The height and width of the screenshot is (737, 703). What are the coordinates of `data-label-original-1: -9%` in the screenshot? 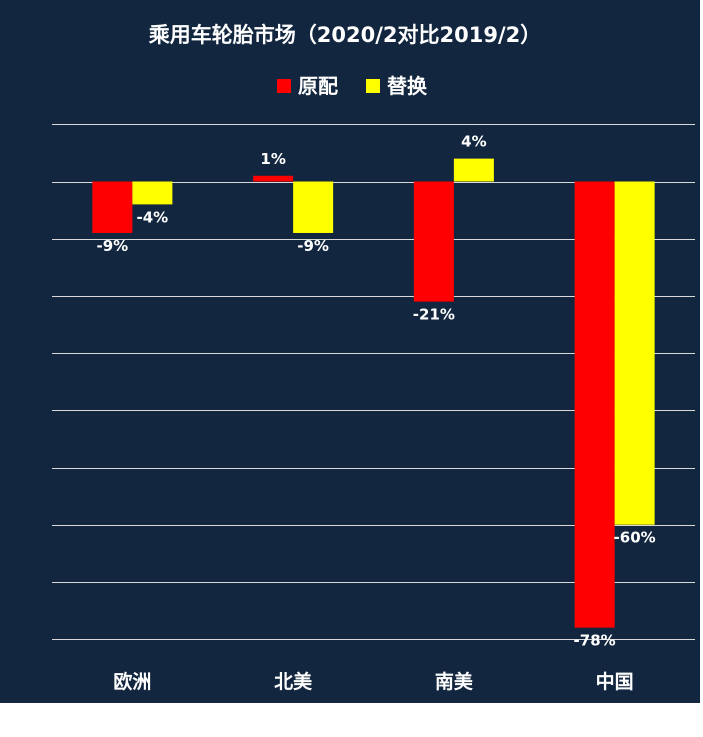 It's located at (113, 246).